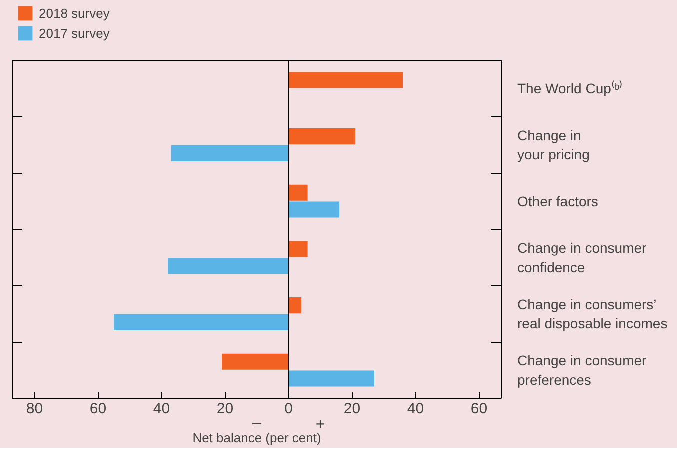 Image resolution: width=677 pixels, height=468 pixels. Describe the element at coordinates (257, 438) in the screenshot. I see `x-axis-title: Net balance (per cent)` at that location.